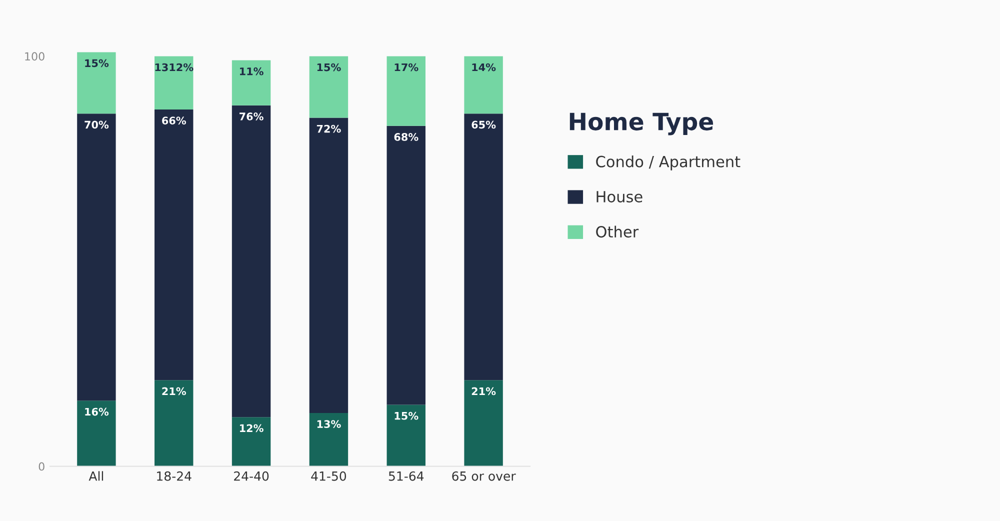  What do you see at coordinates (406, 476) in the screenshot?
I see `x-tick-label: 51-64` at bounding box center [406, 476].